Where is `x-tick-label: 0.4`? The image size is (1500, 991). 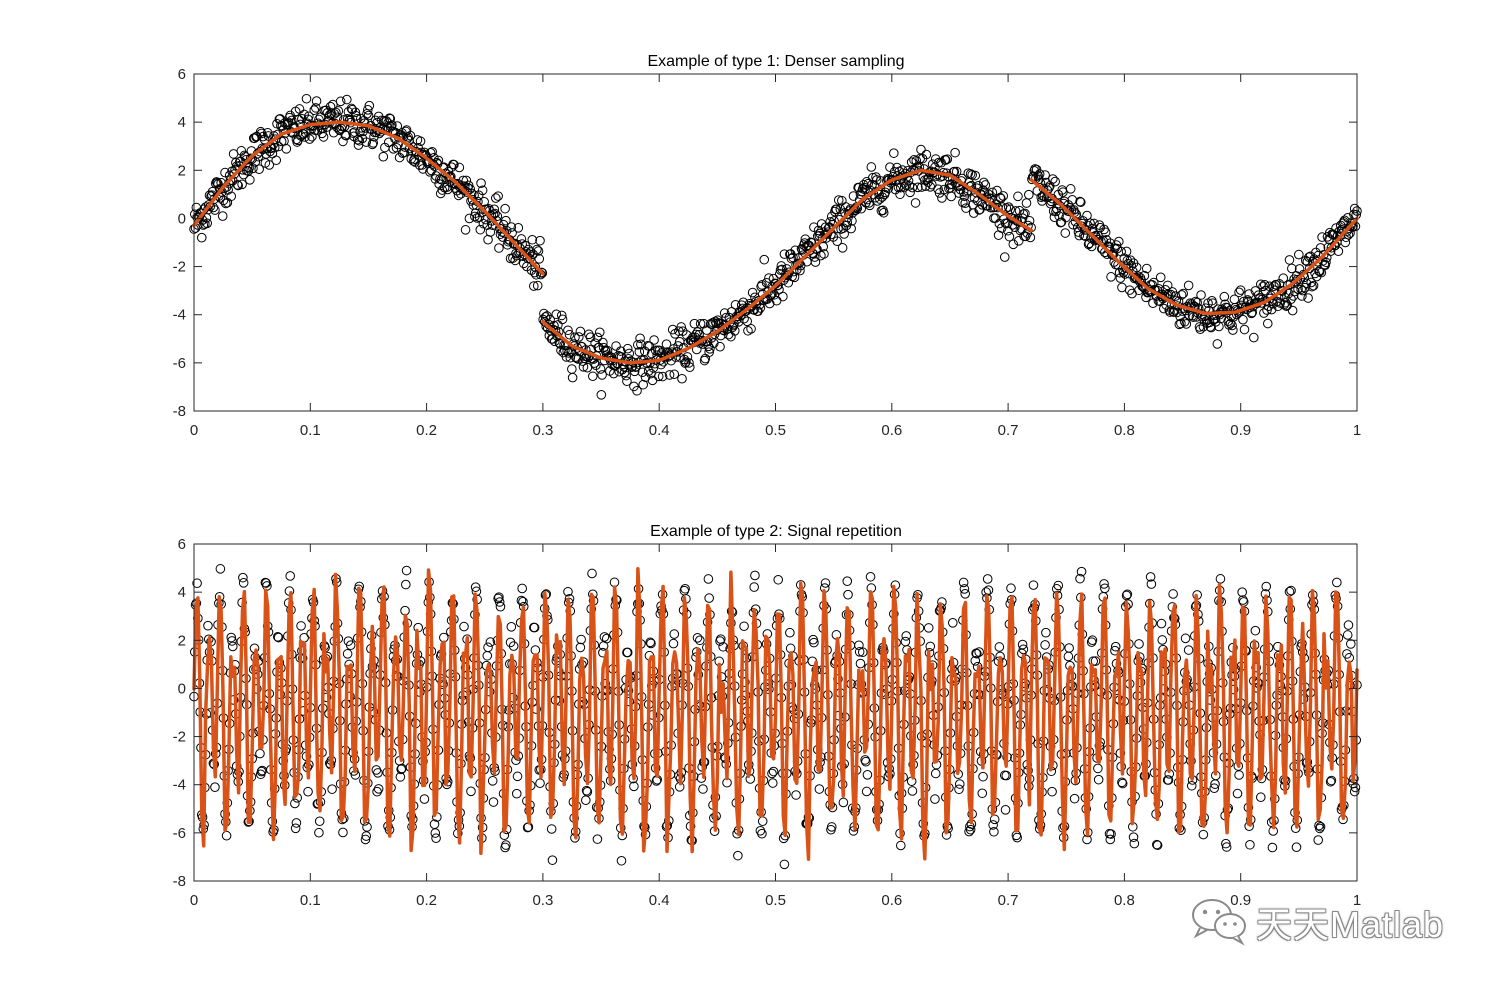
x-tick-label: 0.4 is located at coordinates (659, 900).